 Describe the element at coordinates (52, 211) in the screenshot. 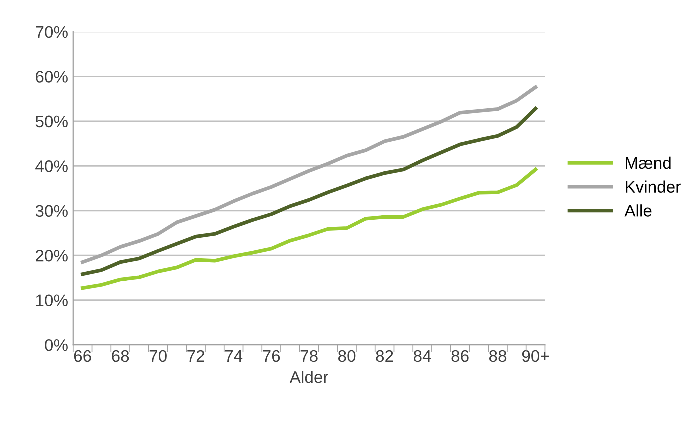

I see `y-tick-label: 30%` at that location.